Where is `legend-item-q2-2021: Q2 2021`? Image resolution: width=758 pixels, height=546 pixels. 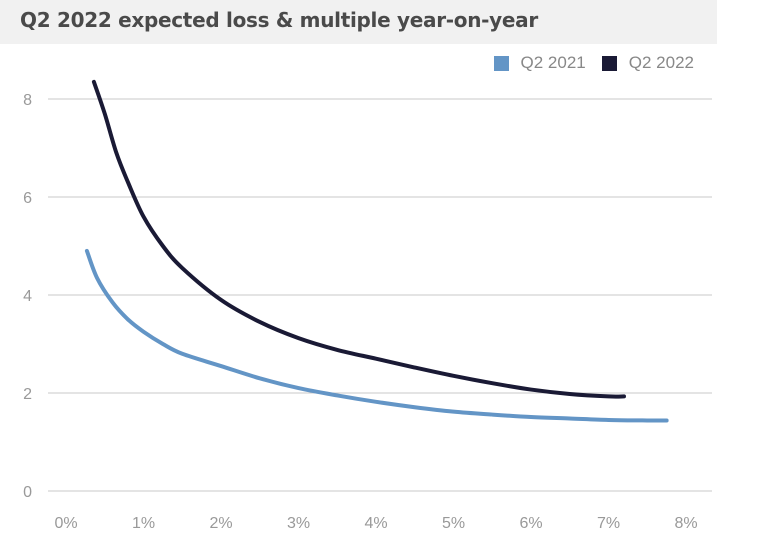 legend-item-q2-2021: Q2 2021 is located at coordinates (539, 63).